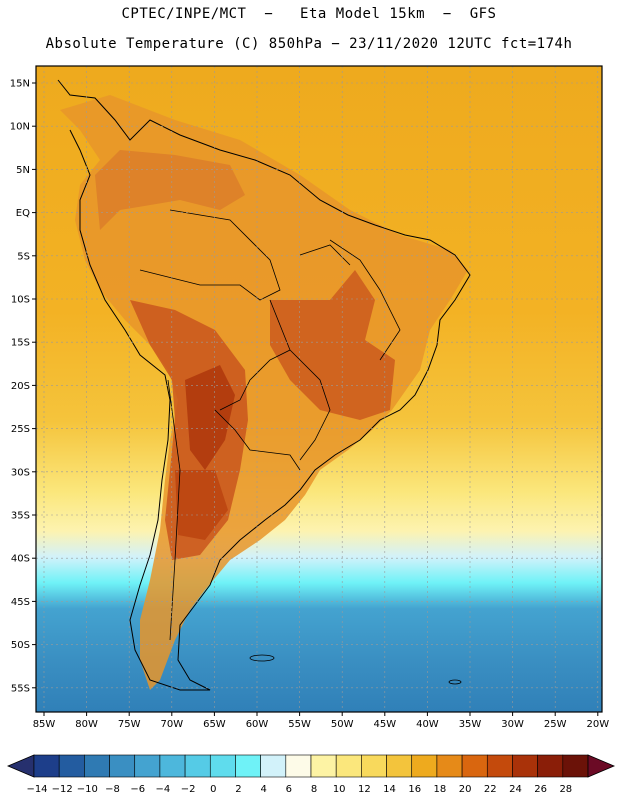 This screenshot has width=618, height=800. I want to click on south-georgia, so click(455, 682).